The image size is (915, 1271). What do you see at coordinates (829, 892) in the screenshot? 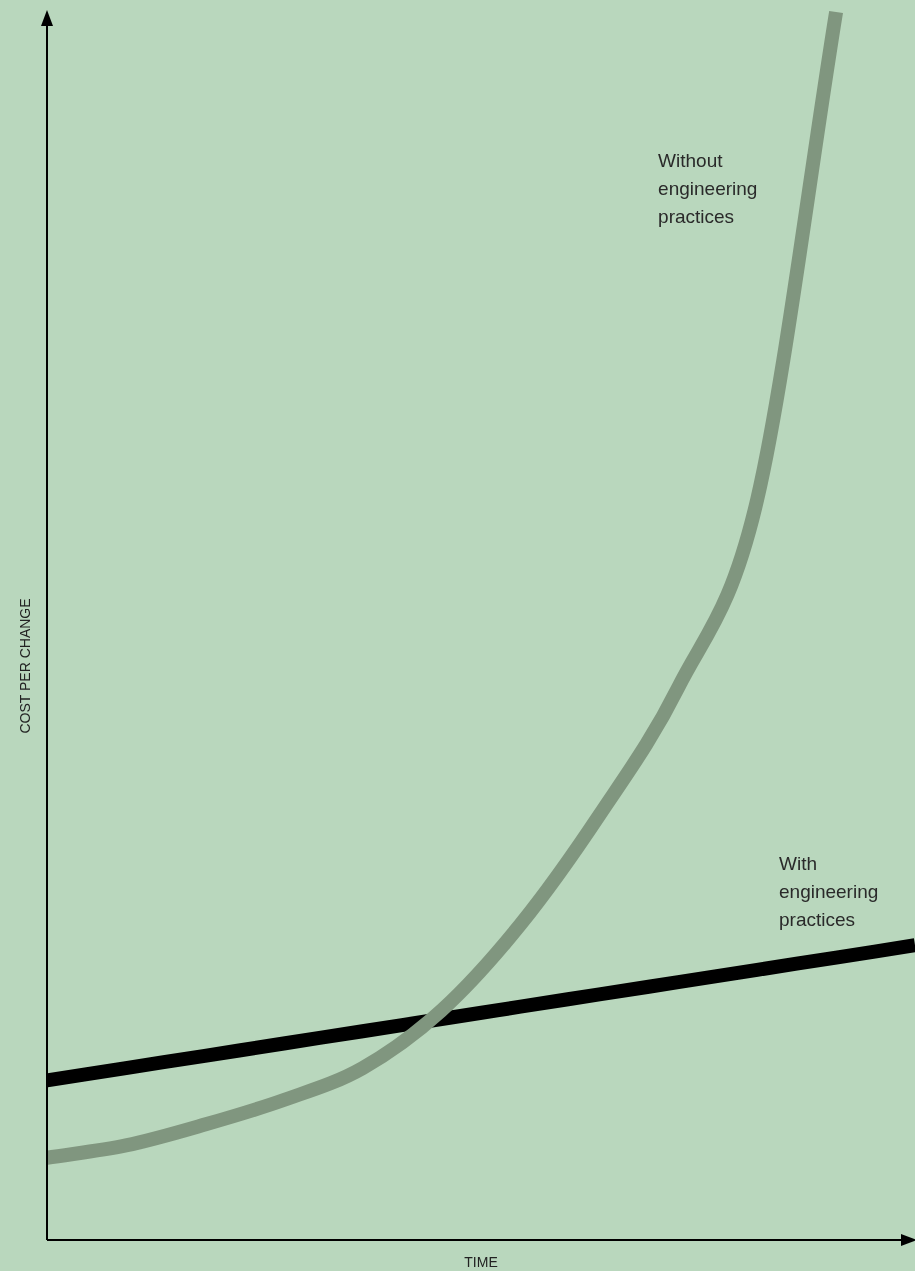
I see `series-label: With engineering practices` at bounding box center [829, 892].